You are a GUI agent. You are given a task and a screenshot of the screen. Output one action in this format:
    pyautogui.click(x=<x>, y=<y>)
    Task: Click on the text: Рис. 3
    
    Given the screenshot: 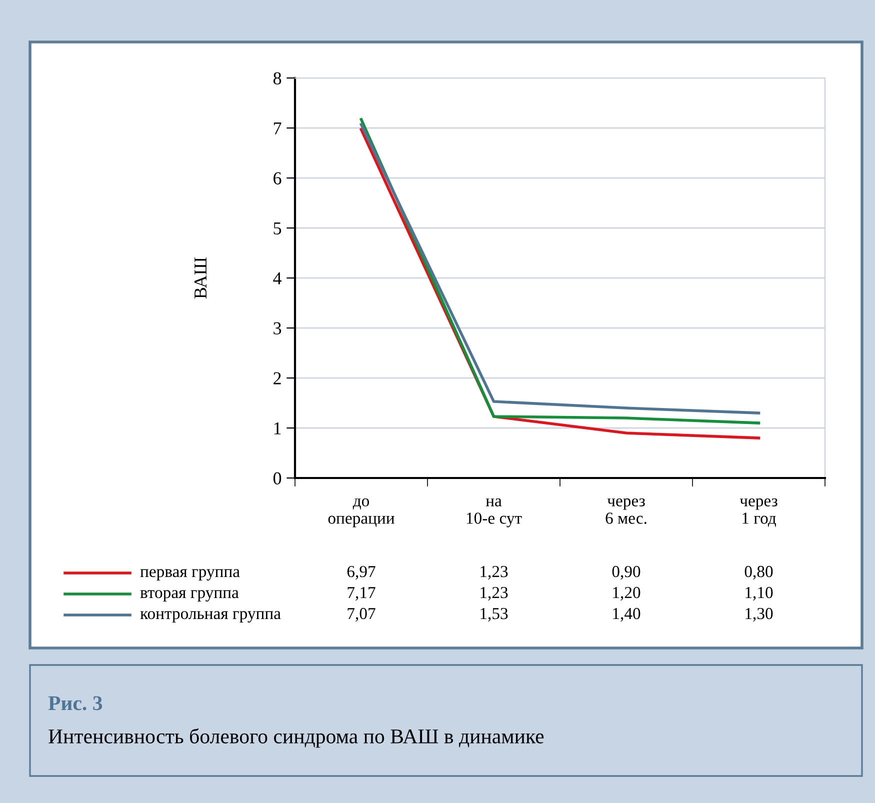 What is the action you would take?
    pyautogui.click(x=75, y=703)
    